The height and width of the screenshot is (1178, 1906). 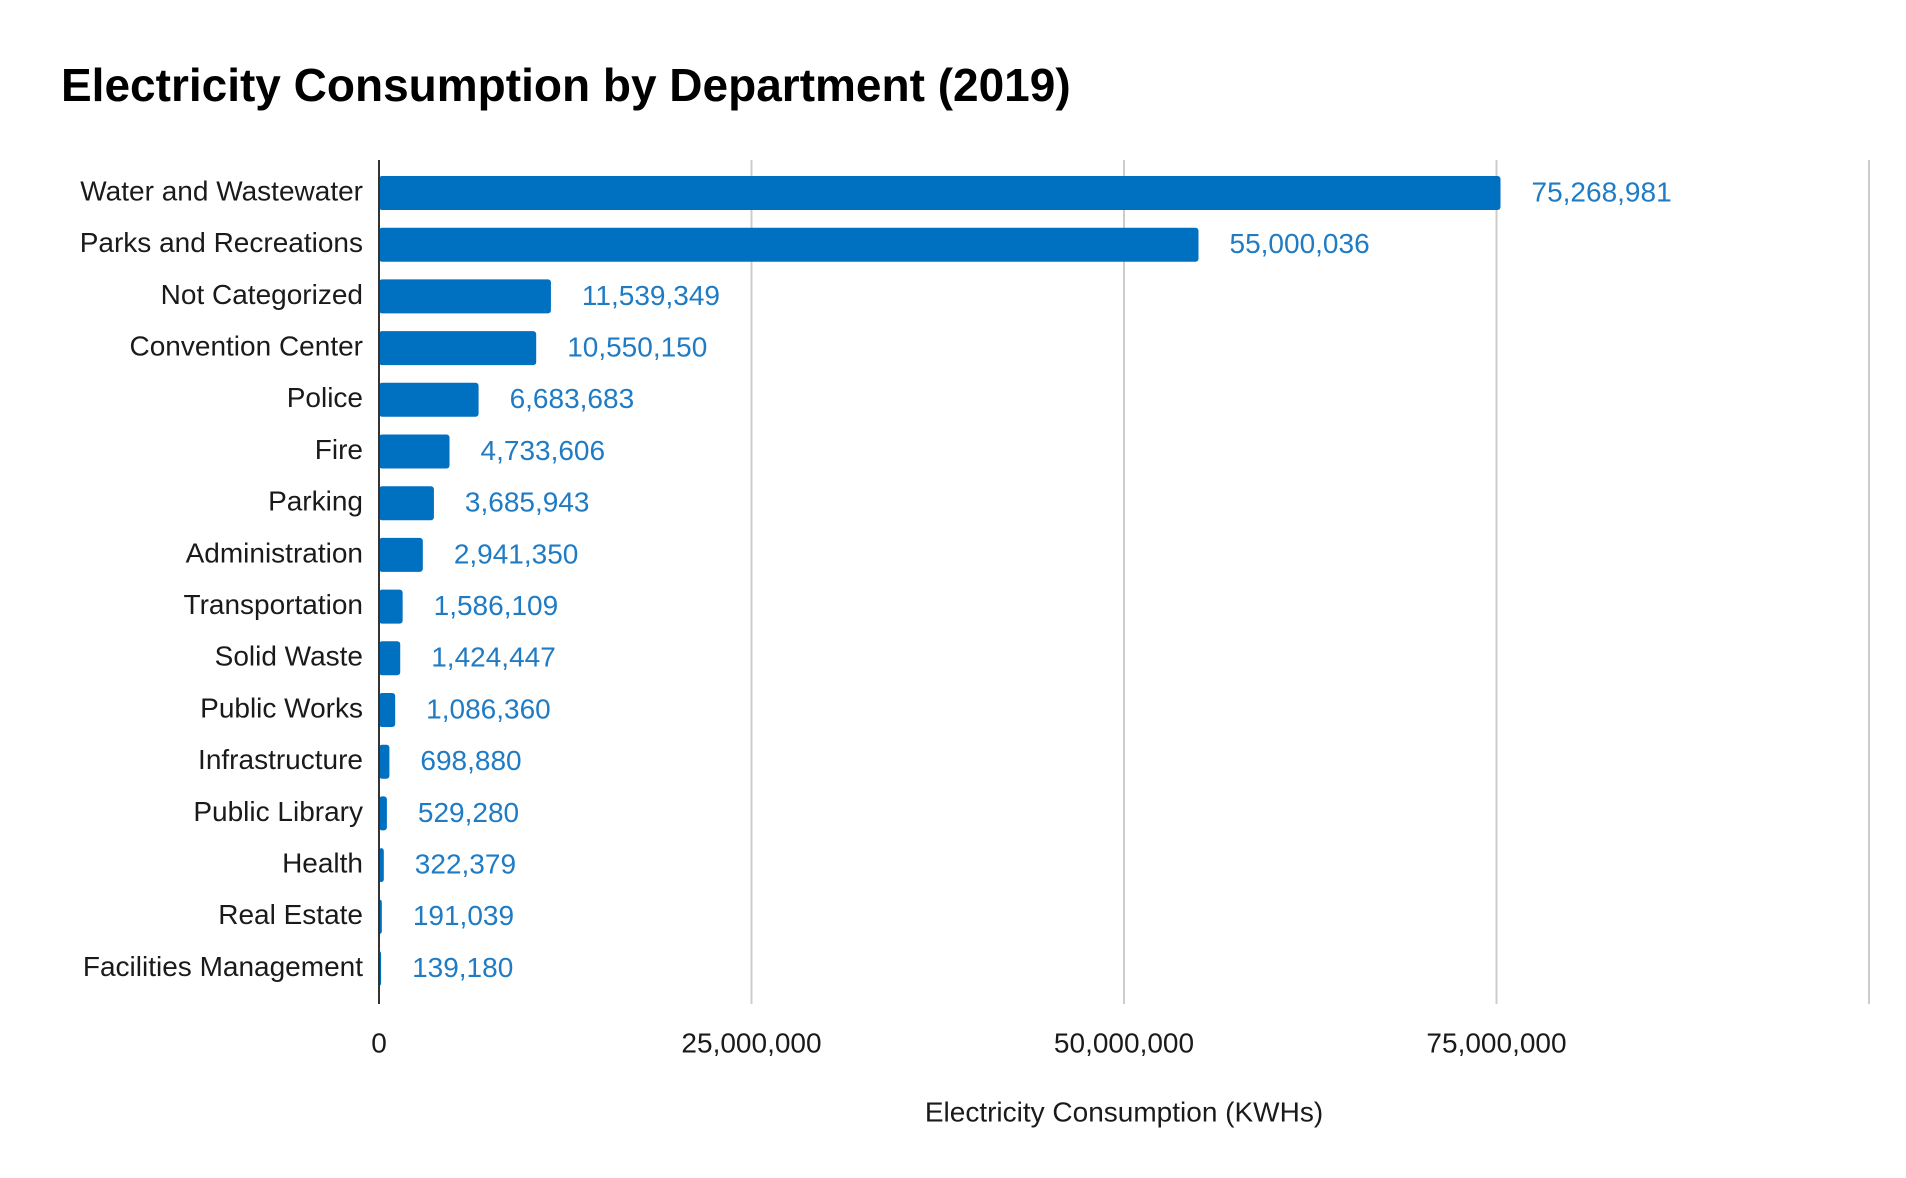 What do you see at coordinates (278, 811) in the screenshot?
I see `category-label: Public Library` at bounding box center [278, 811].